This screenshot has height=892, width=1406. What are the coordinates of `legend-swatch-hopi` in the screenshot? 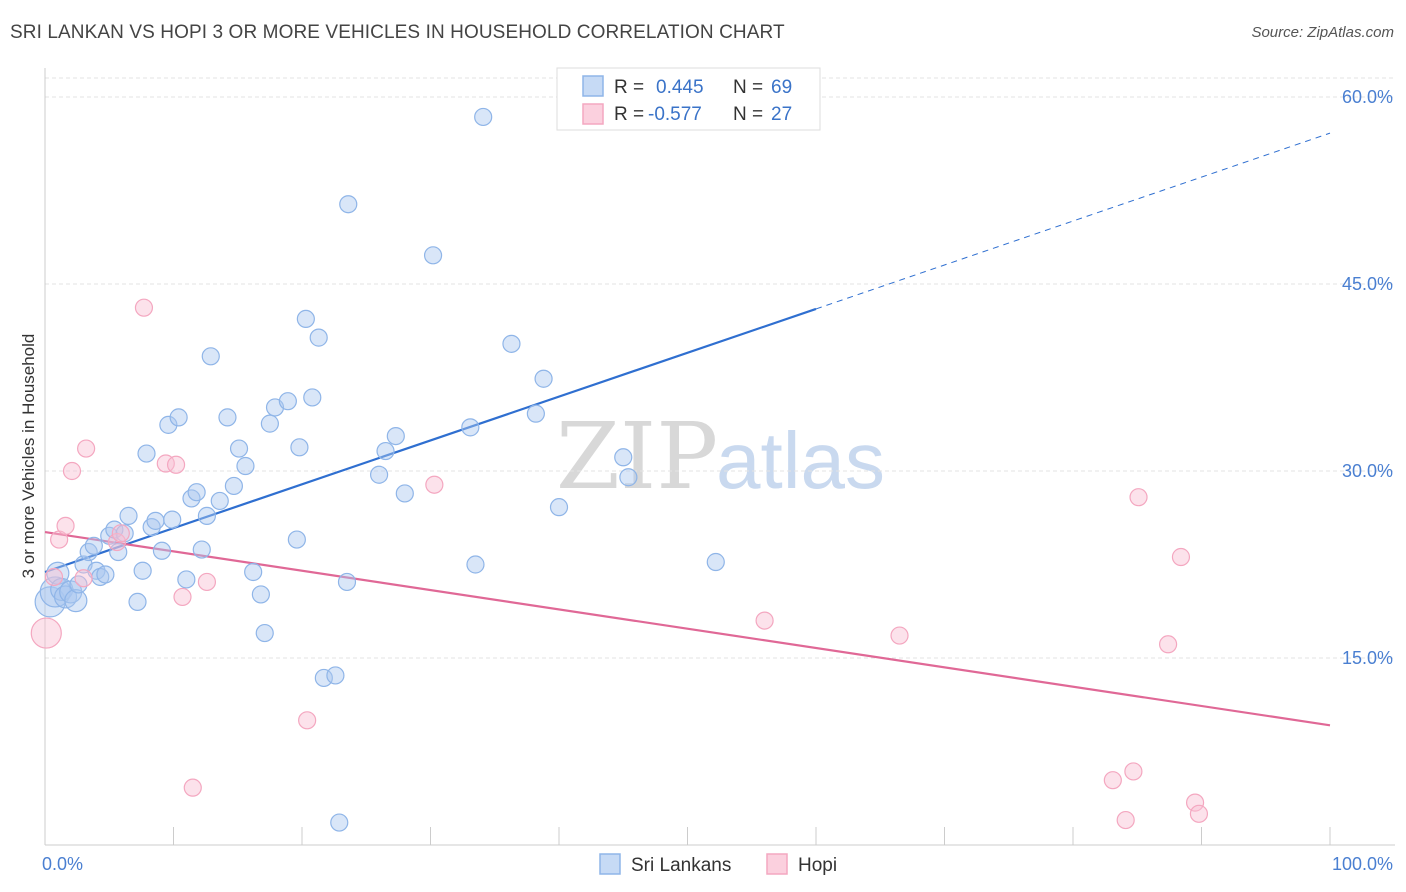 It's located at (593, 114).